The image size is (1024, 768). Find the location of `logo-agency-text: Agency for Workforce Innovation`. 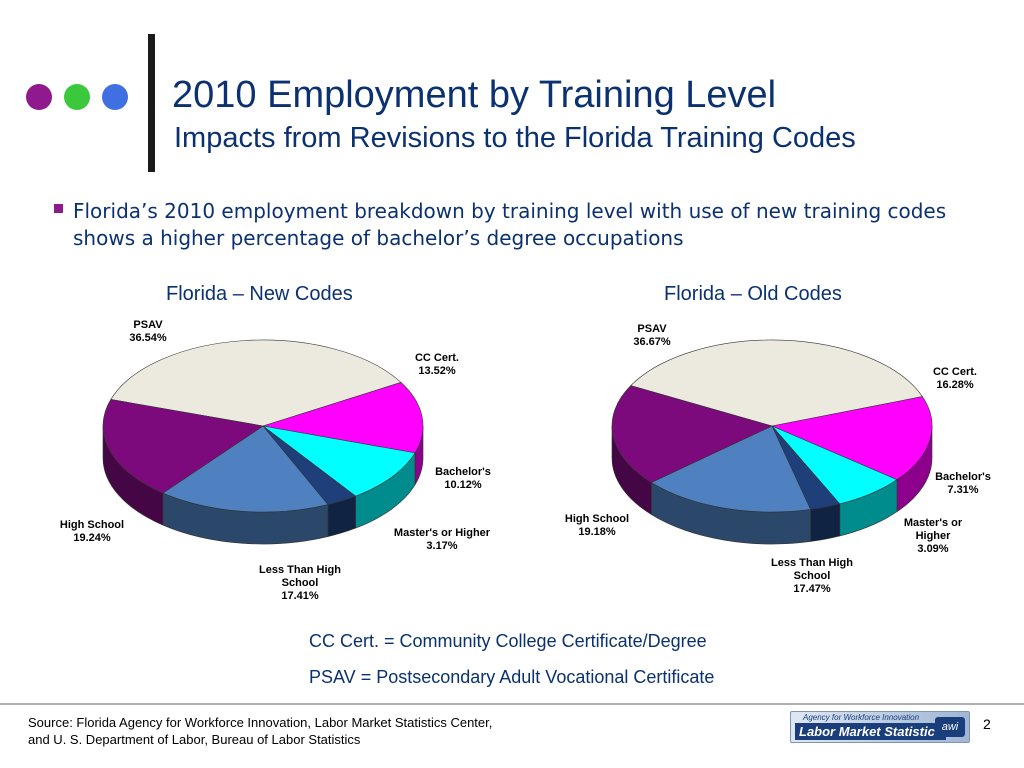

logo-agency-text: Agency for Workforce Innovation is located at coordinates (861, 717).